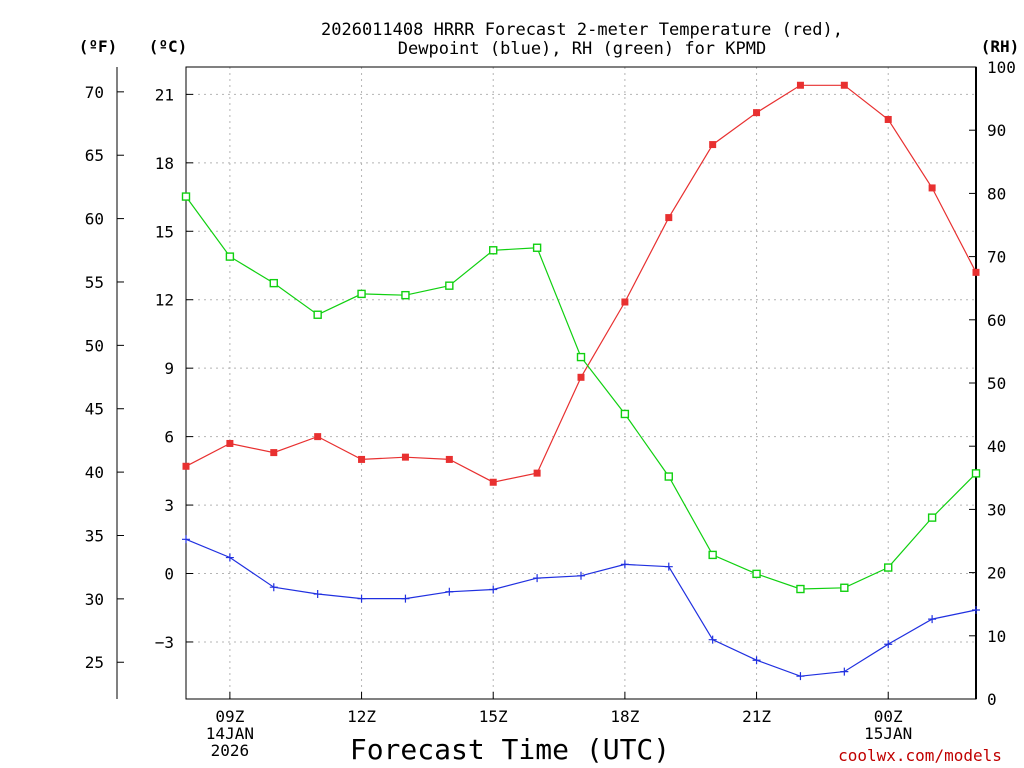  What do you see at coordinates (996, 130) in the screenshot?
I see `rh-tick-label: 90` at bounding box center [996, 130].